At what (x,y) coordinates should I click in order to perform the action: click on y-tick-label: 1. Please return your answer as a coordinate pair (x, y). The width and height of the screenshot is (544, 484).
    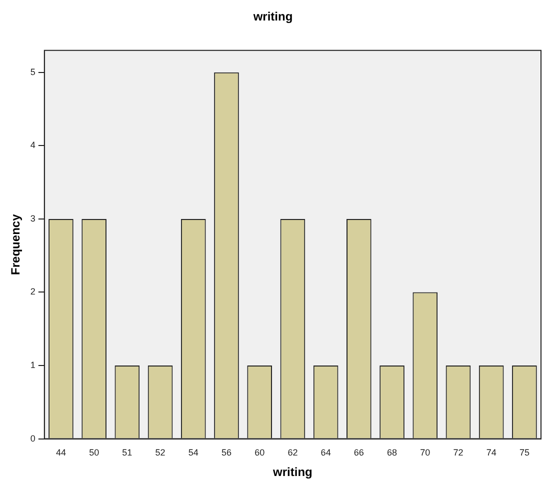
    Looking at the image, I should click on (33, 365).